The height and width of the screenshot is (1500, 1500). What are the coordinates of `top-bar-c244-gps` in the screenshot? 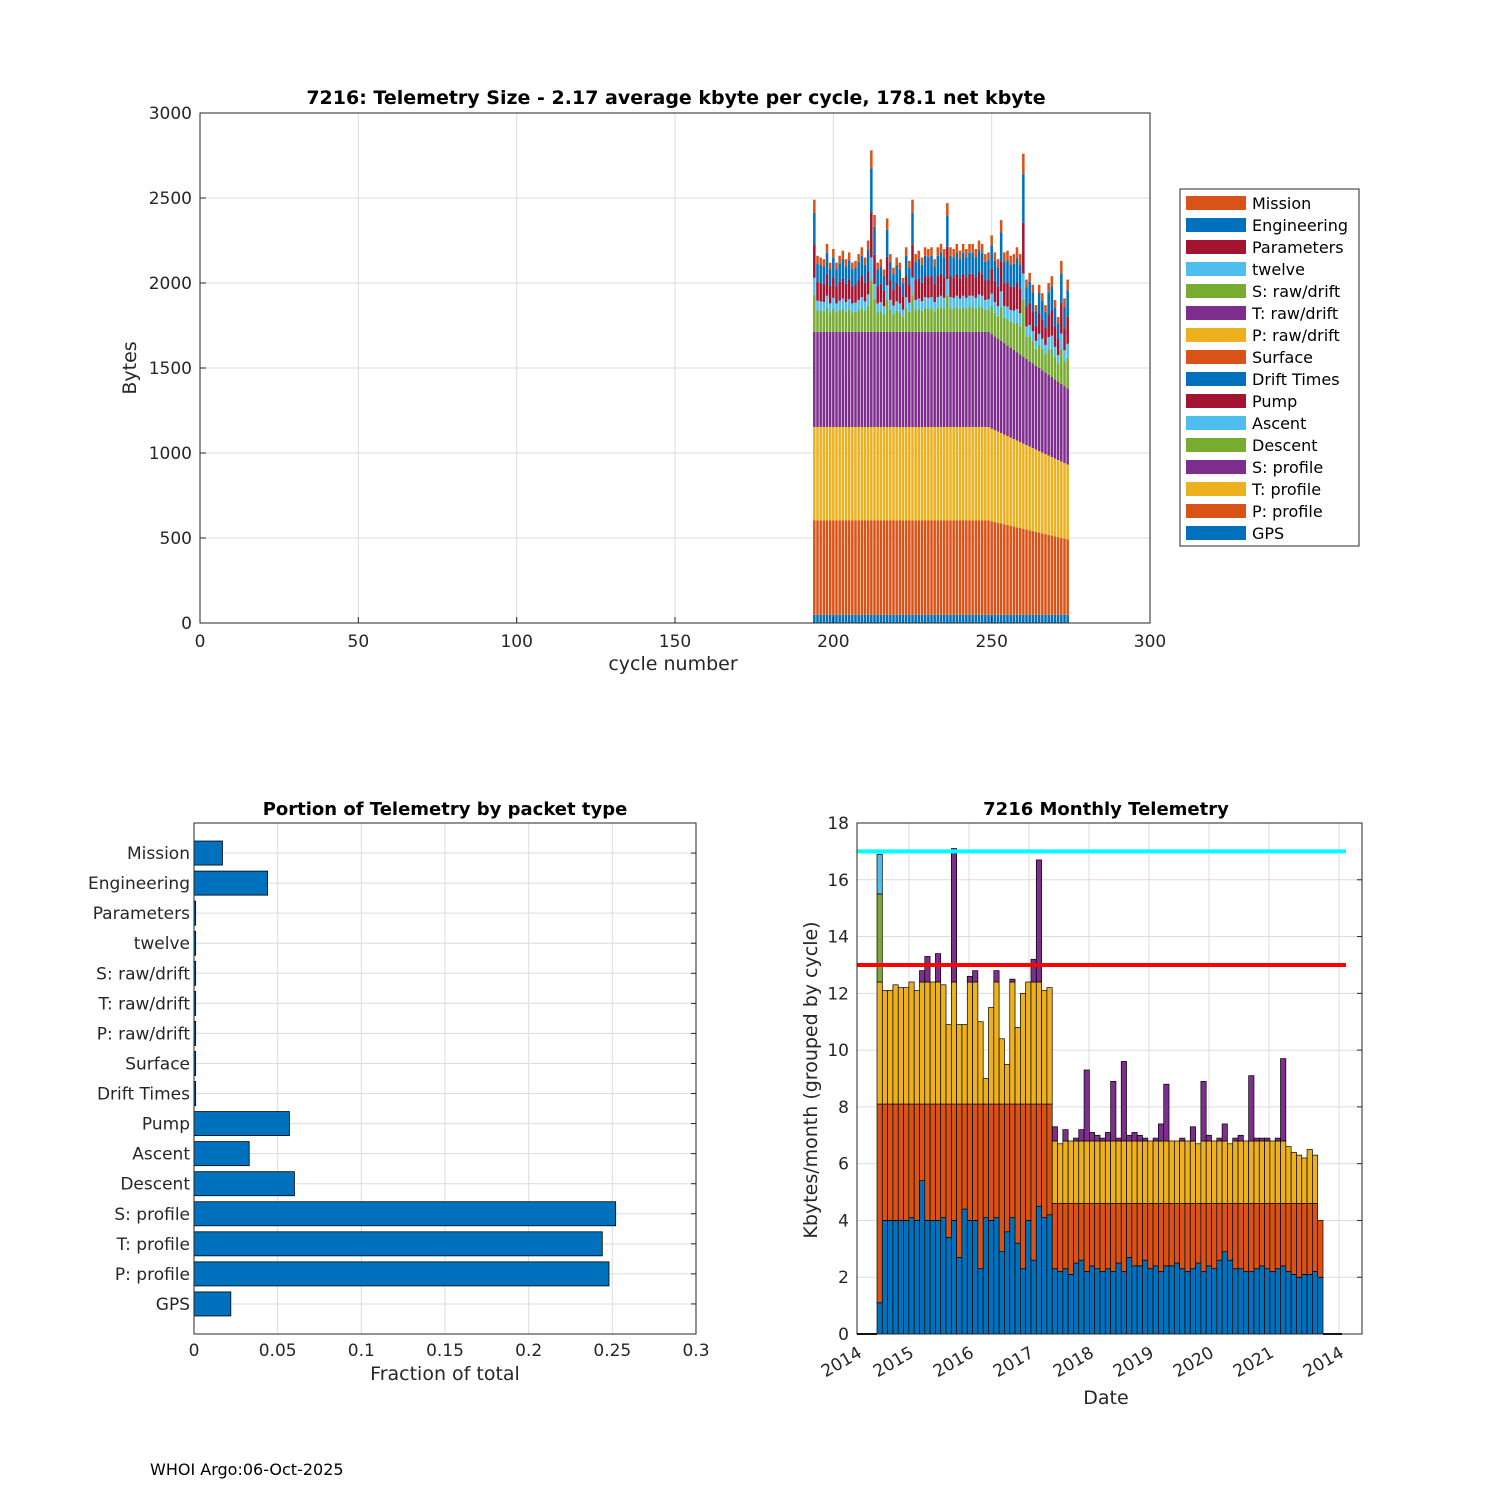 It's located at (972, 618).